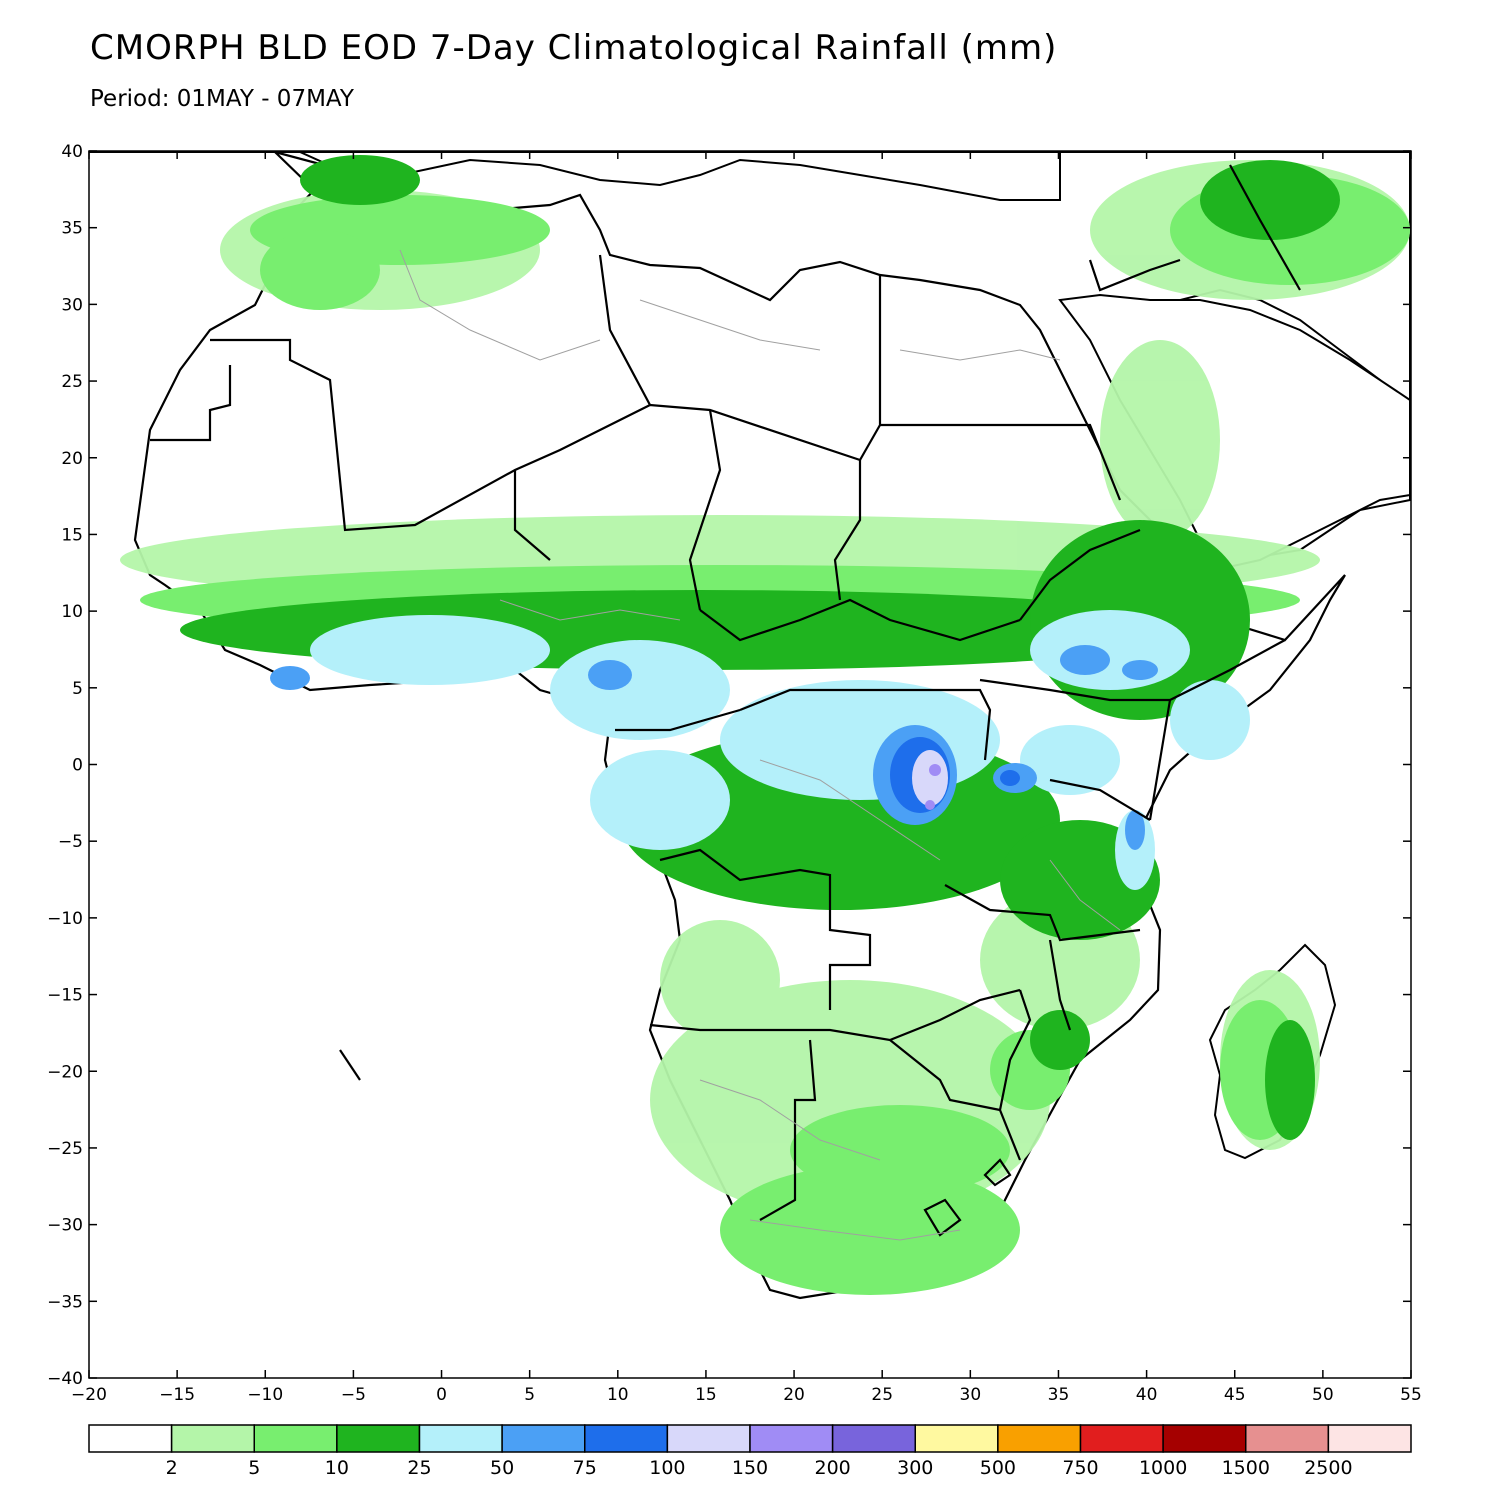  I want to click on lon-tick-label: 20, so click(794, 1395).